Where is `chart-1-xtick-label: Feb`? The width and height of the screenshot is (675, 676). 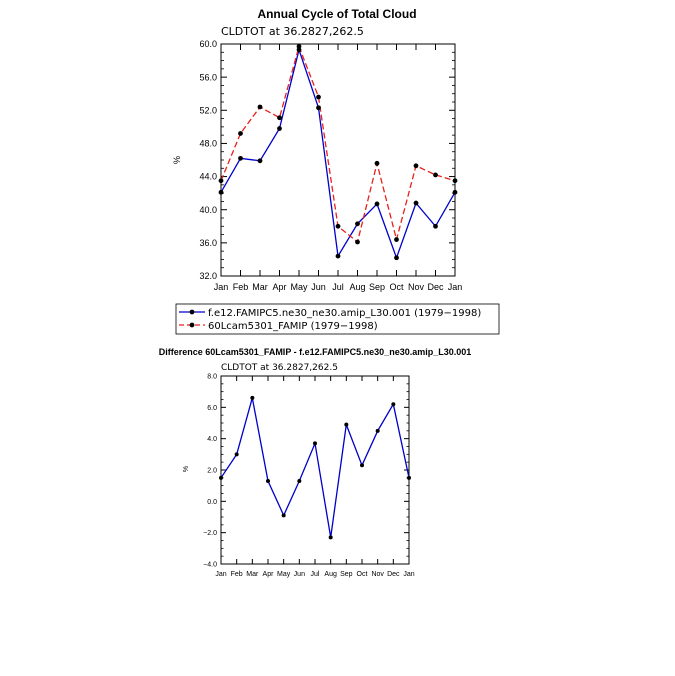
chart-1-xtick-label: Feb is located at coordinates (241, 287).